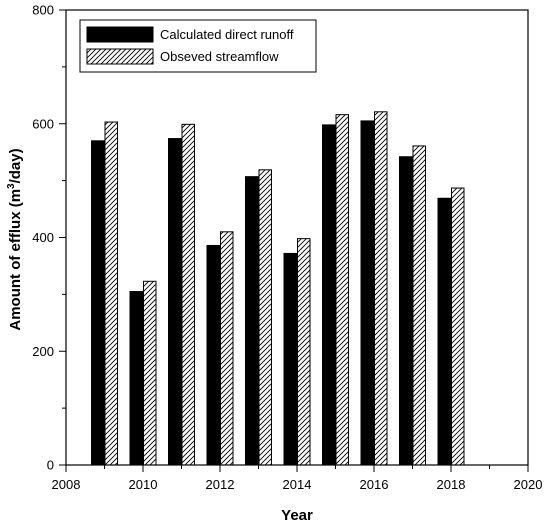  Describe the element at coordinates (98, 303) in the screenshot. I see `bar-calculated-direct-runoff-2009` at that location.